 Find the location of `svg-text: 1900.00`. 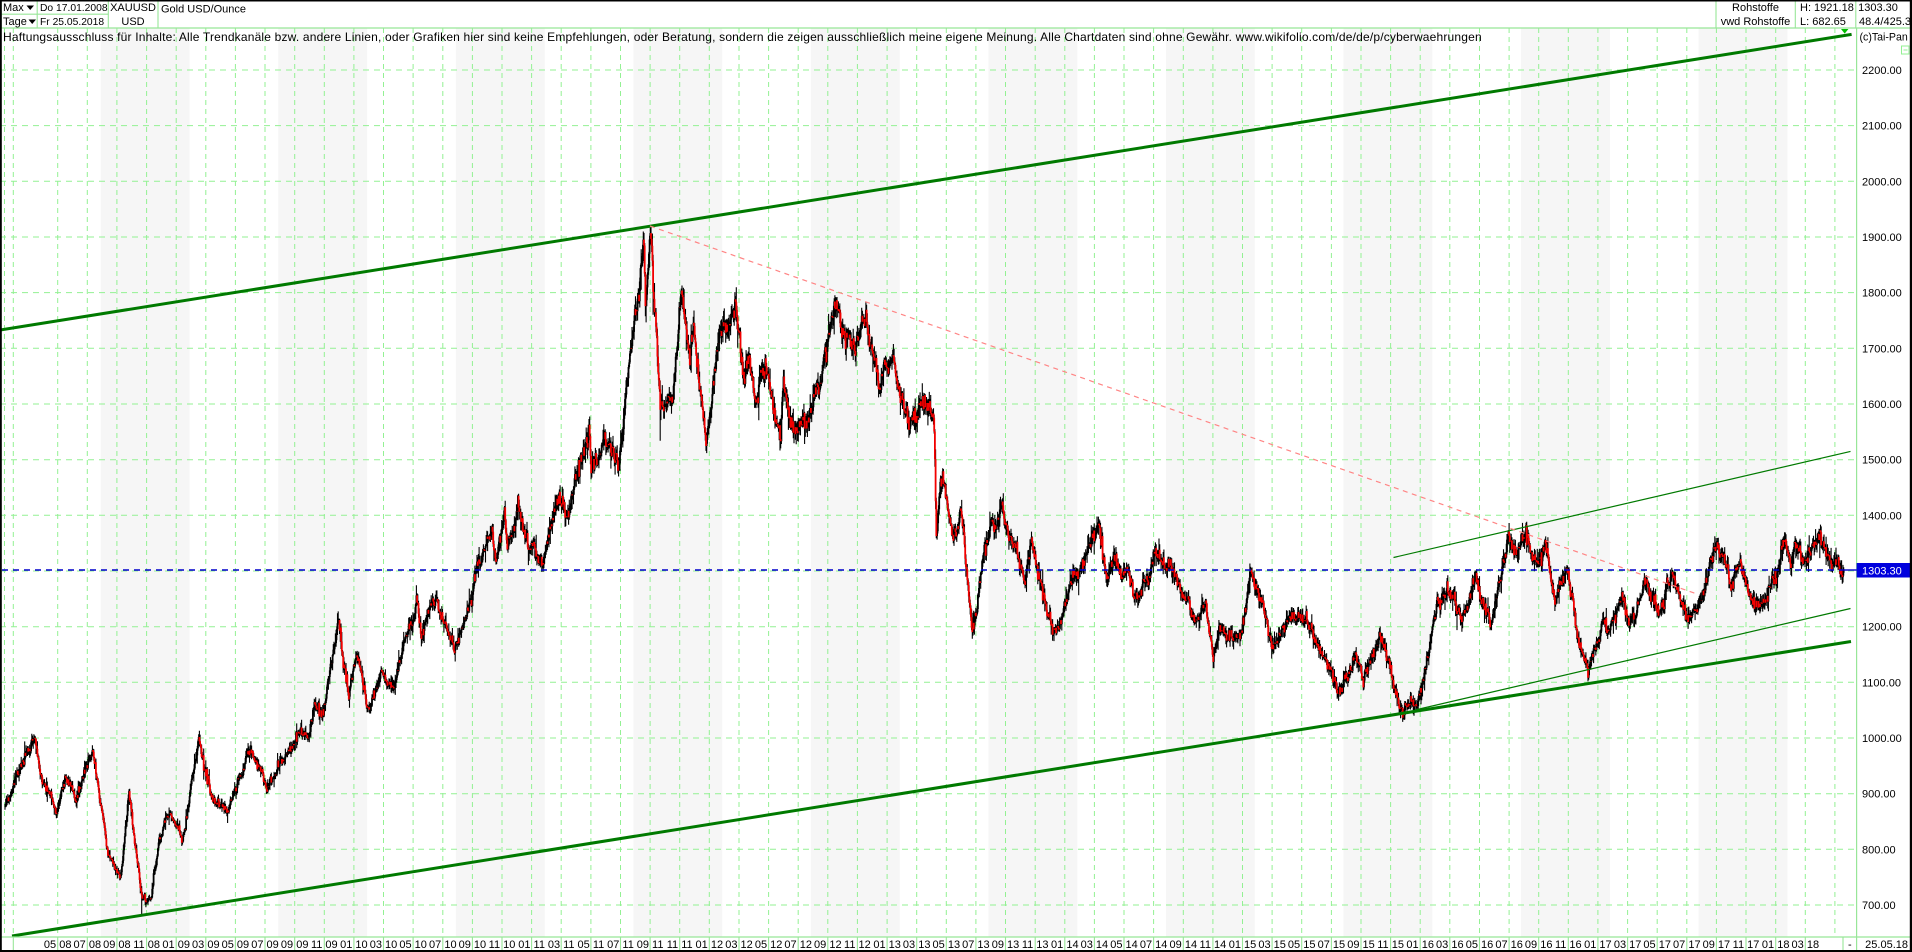

svg-text: 1900.00 is located at coordinates (1882, 238).